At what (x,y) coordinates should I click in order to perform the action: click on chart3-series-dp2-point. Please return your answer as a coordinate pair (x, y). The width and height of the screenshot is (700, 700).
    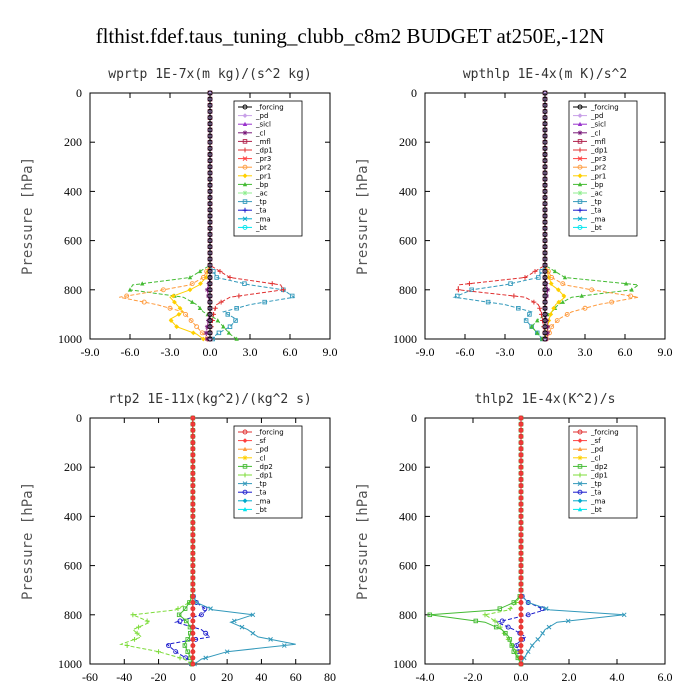
    Looking at the image, I should click on (187, 639).